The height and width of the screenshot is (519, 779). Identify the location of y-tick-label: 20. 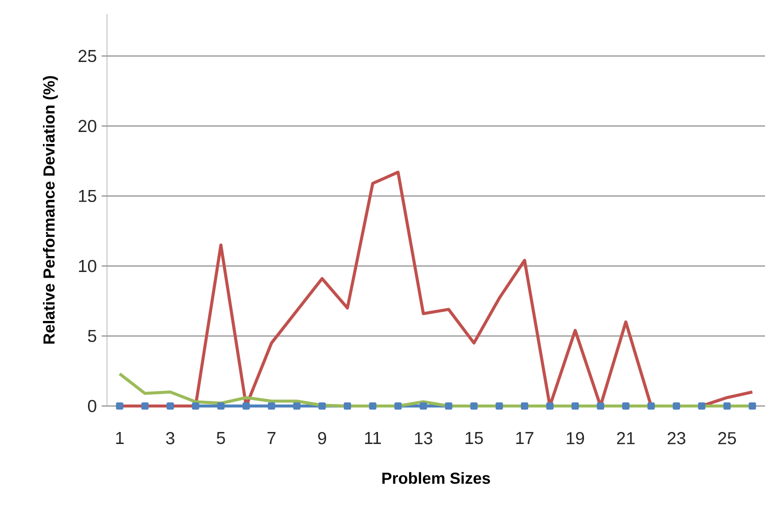
(87, 126).